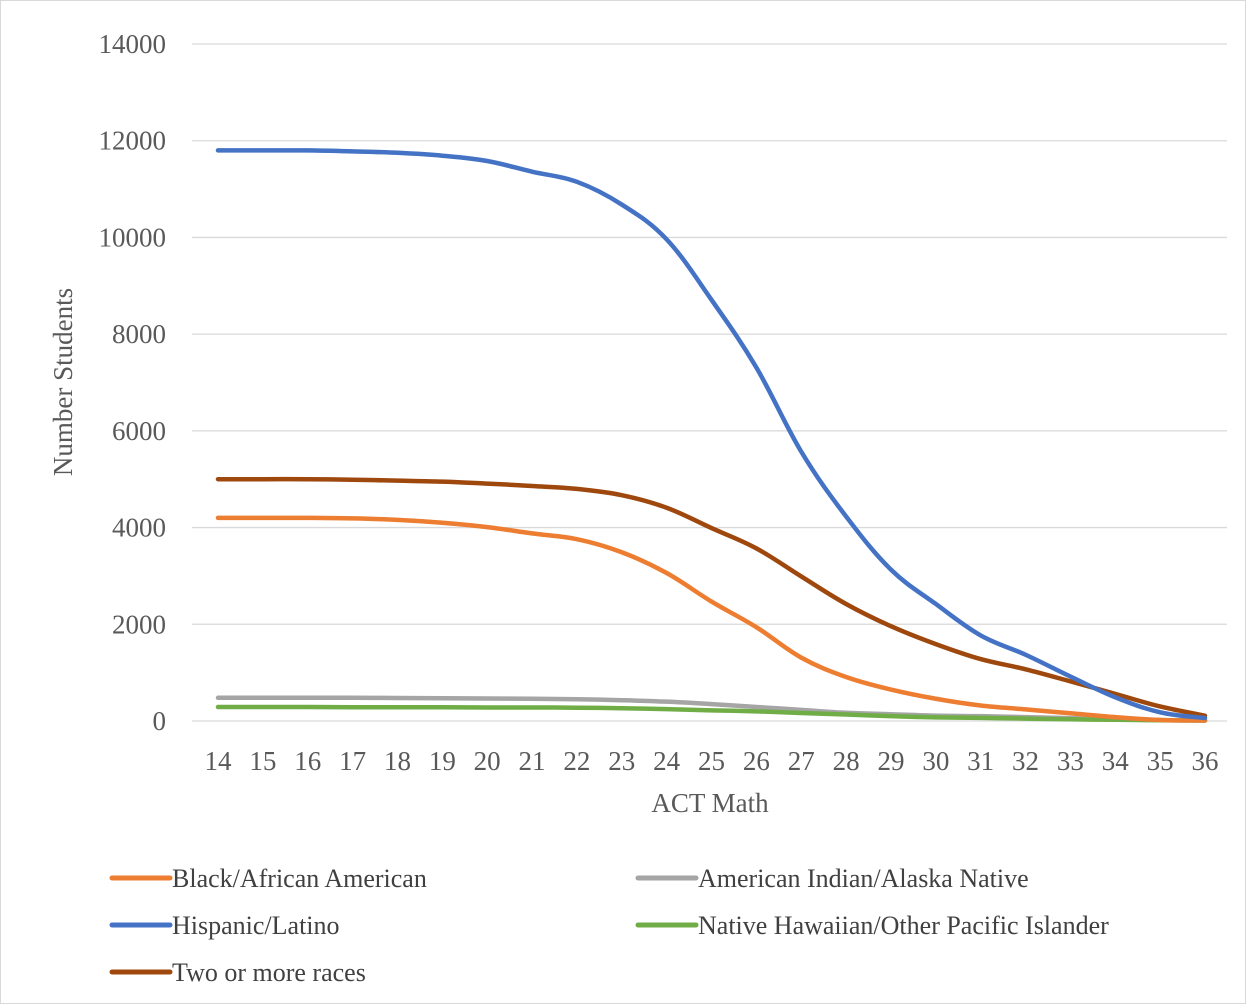  Describe the element at coordinates (139, 624) in the screenshot. I see `y-tick-label: 2000` at that location.